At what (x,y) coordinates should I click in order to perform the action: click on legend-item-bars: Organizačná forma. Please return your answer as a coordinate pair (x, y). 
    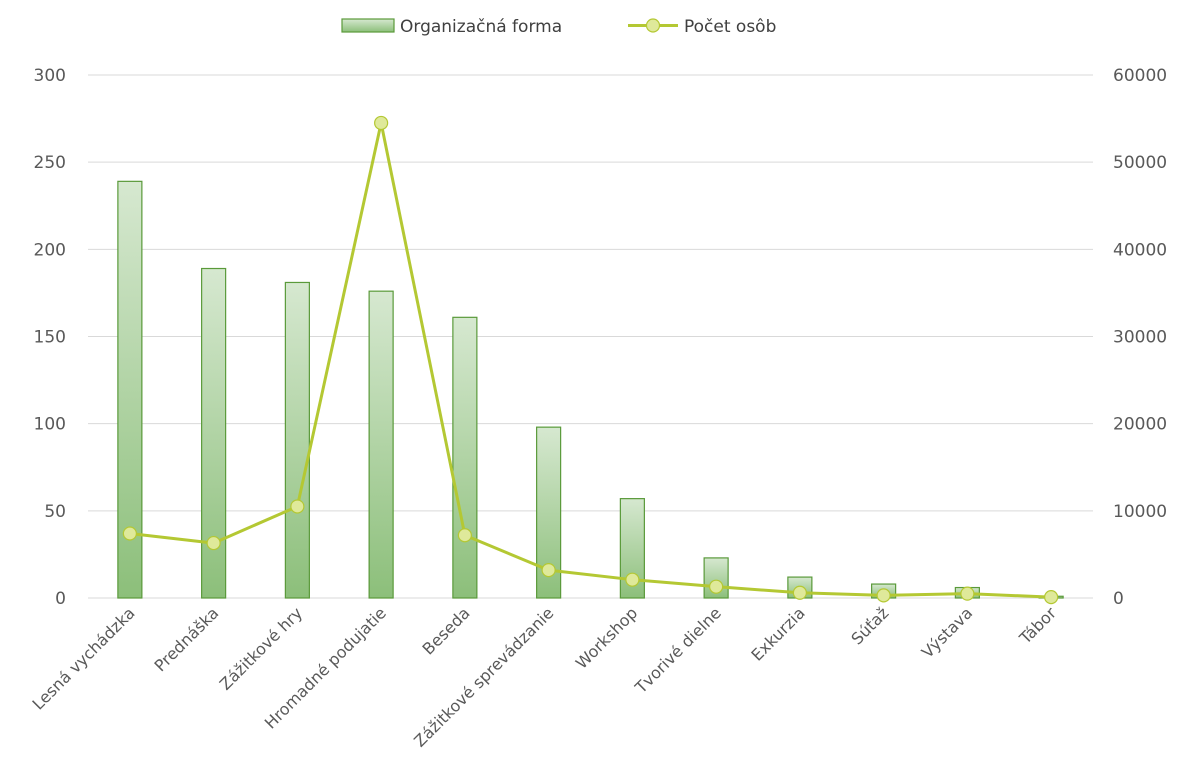
    Looking at the image, I should click on (451, 27).